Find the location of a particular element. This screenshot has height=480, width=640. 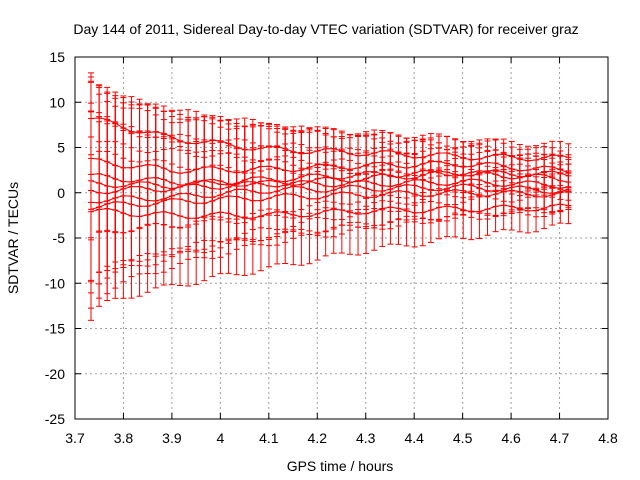

x-tick-label: 4.8 is located at coordinates (608, 438).